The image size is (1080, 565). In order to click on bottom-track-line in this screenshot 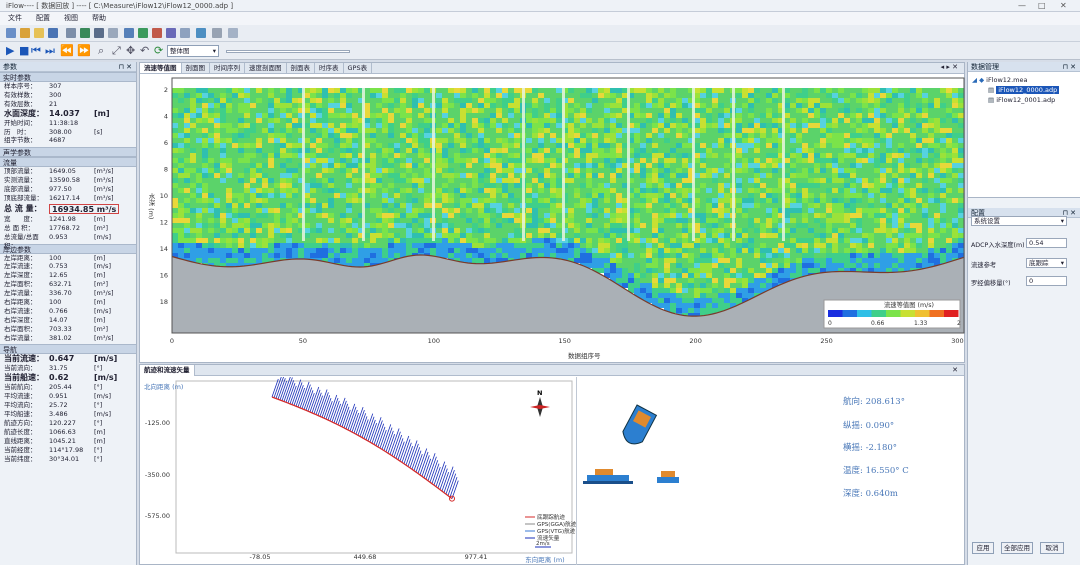, I will do `click(362, 448)`.